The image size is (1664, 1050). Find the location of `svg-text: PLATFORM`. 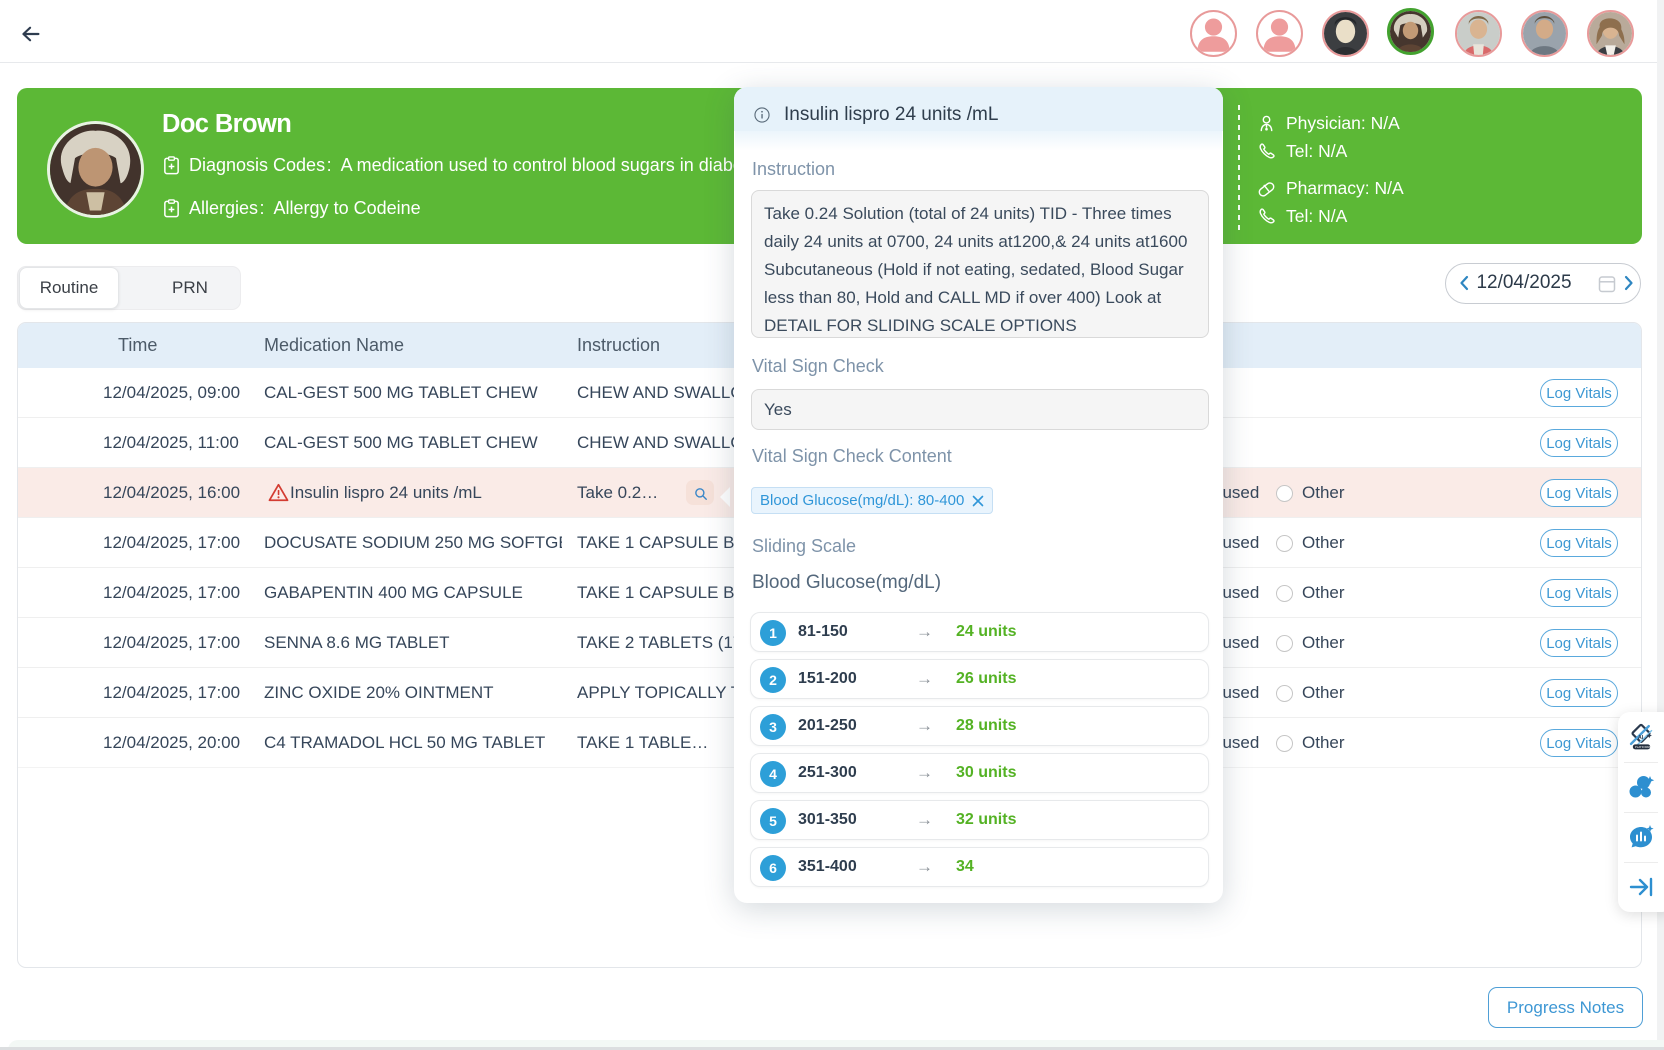

svg-text: PLATFORM is located at coordinates (1642, 747).